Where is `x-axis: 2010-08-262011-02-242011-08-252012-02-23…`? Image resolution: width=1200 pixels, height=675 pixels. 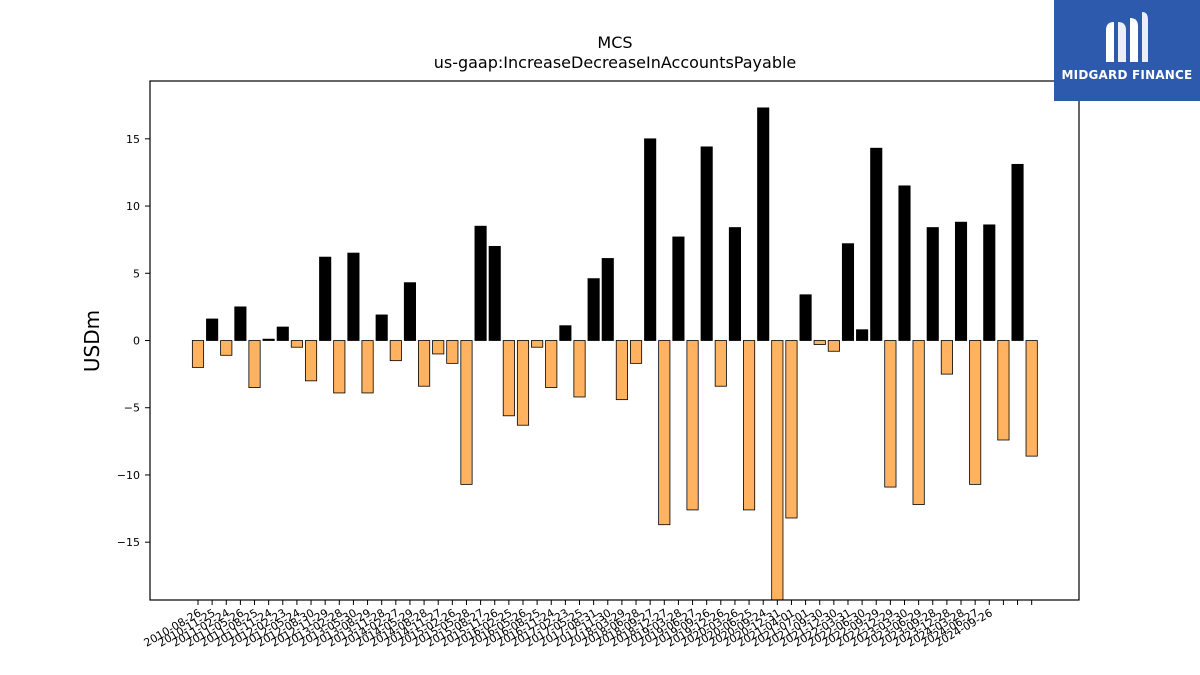 x-axis: 2010-08-262011-02-242011-08-252012-02-23… is located at coordinates (587, 625).